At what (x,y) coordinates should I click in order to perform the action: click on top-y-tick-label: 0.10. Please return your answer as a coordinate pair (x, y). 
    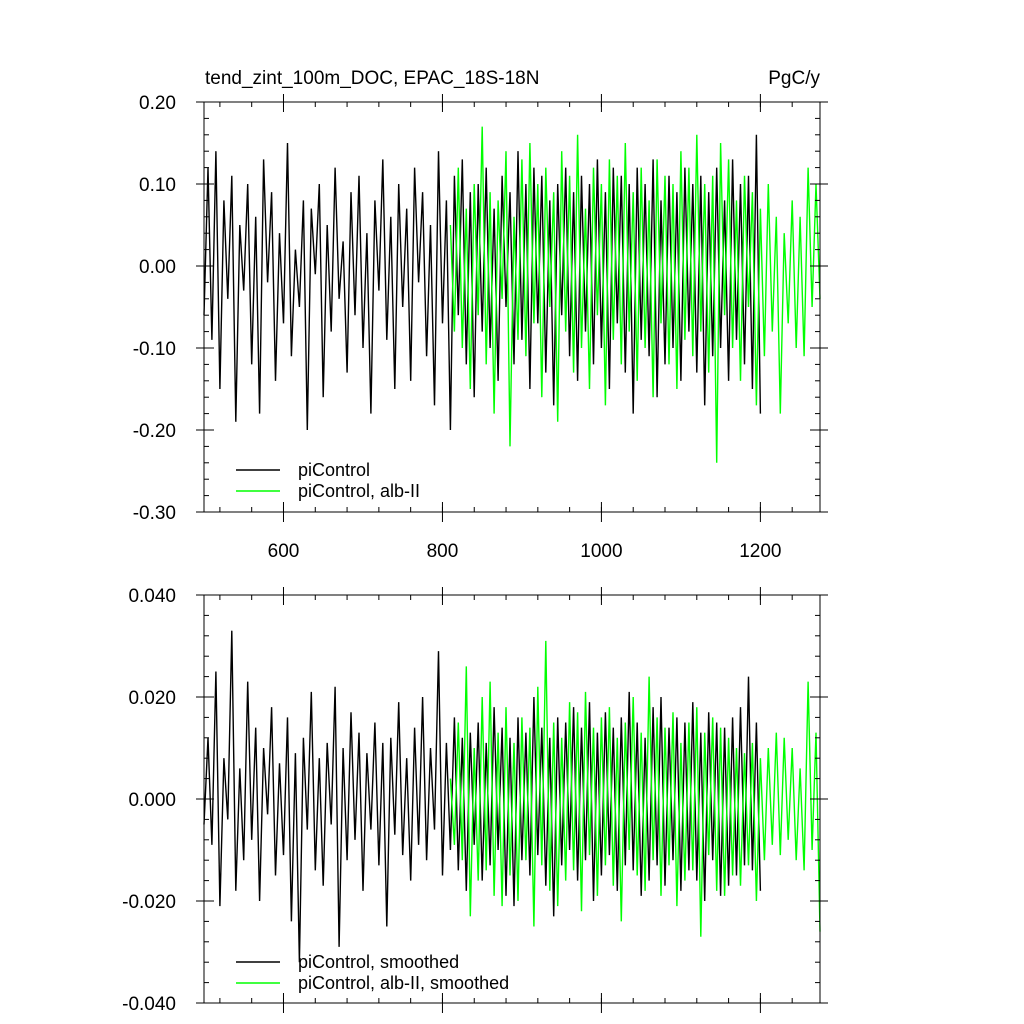
    Looking at the image, I should click on (157, 185).